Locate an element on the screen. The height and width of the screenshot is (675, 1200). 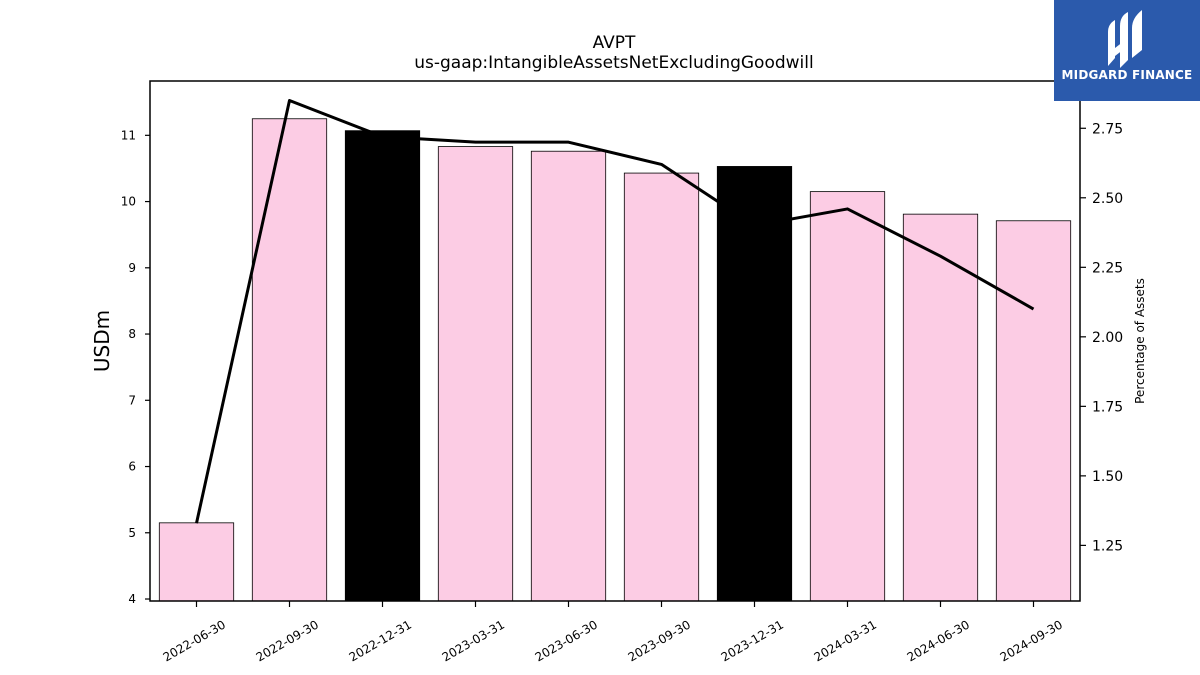
y-axis-right-label: Percentage of Assets is located at coordinates (1140, 341).